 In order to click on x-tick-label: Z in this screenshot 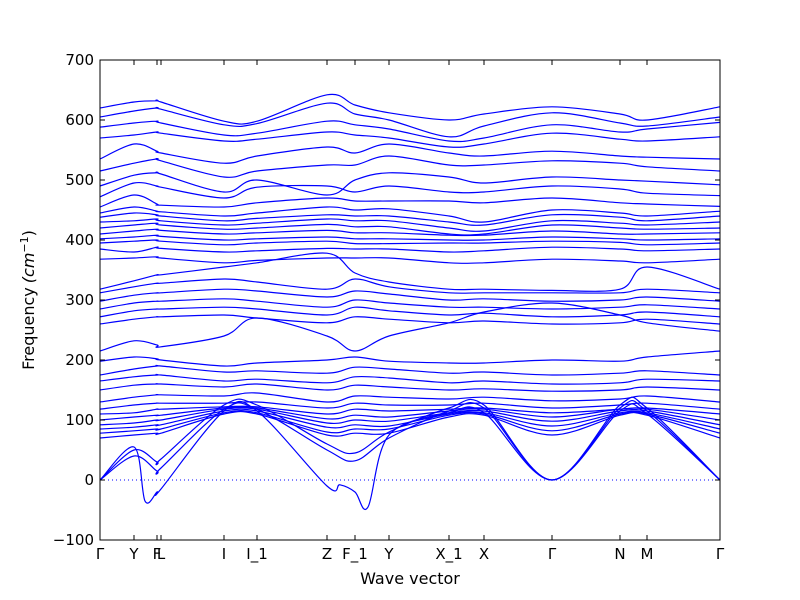, I will do `click(327, 554)`.